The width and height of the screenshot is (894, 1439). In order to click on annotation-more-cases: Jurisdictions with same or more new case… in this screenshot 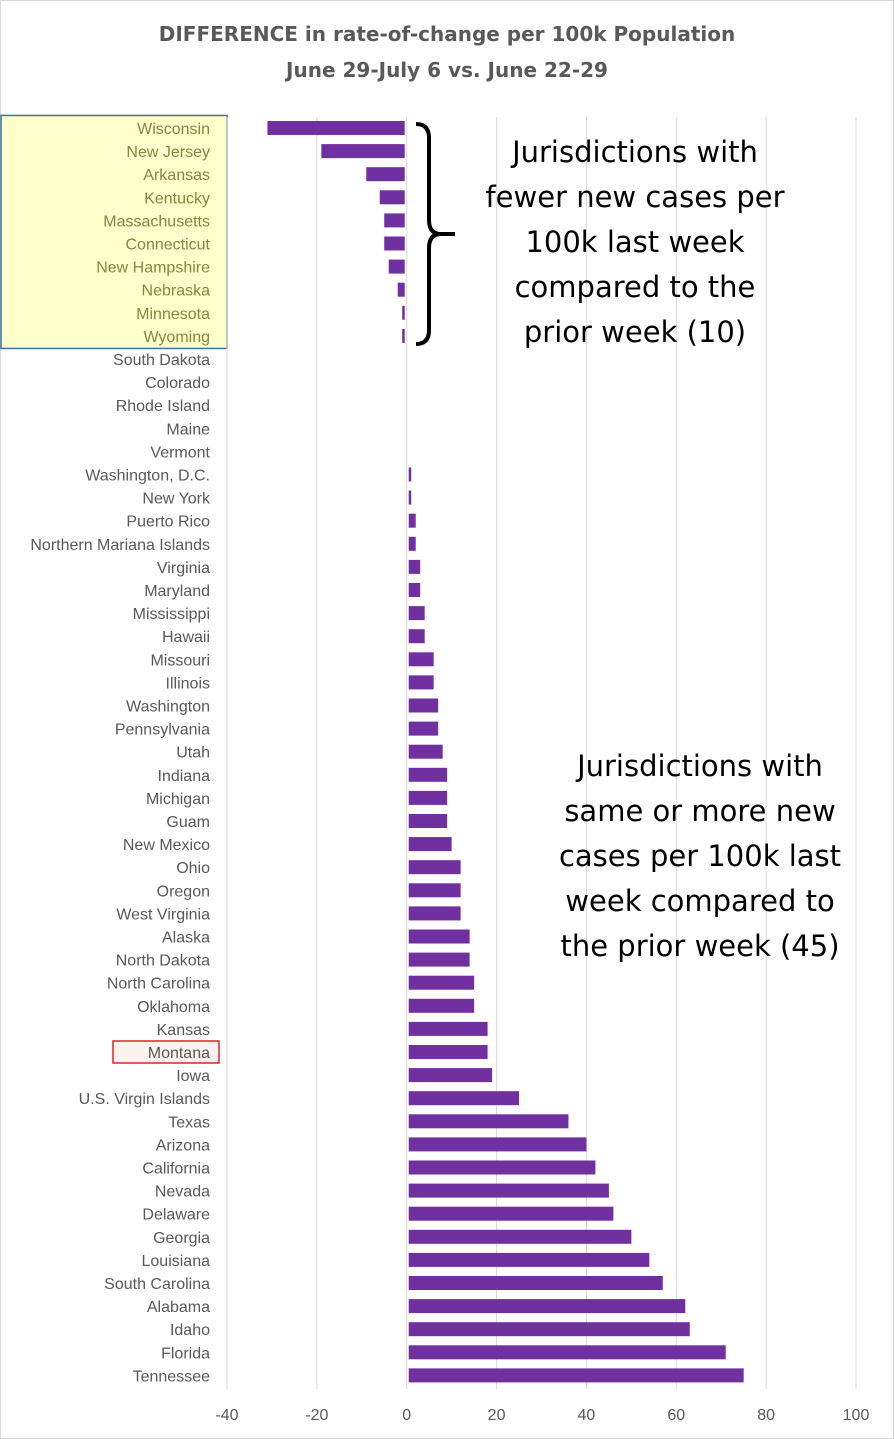, I will do `click(700, 856)`.